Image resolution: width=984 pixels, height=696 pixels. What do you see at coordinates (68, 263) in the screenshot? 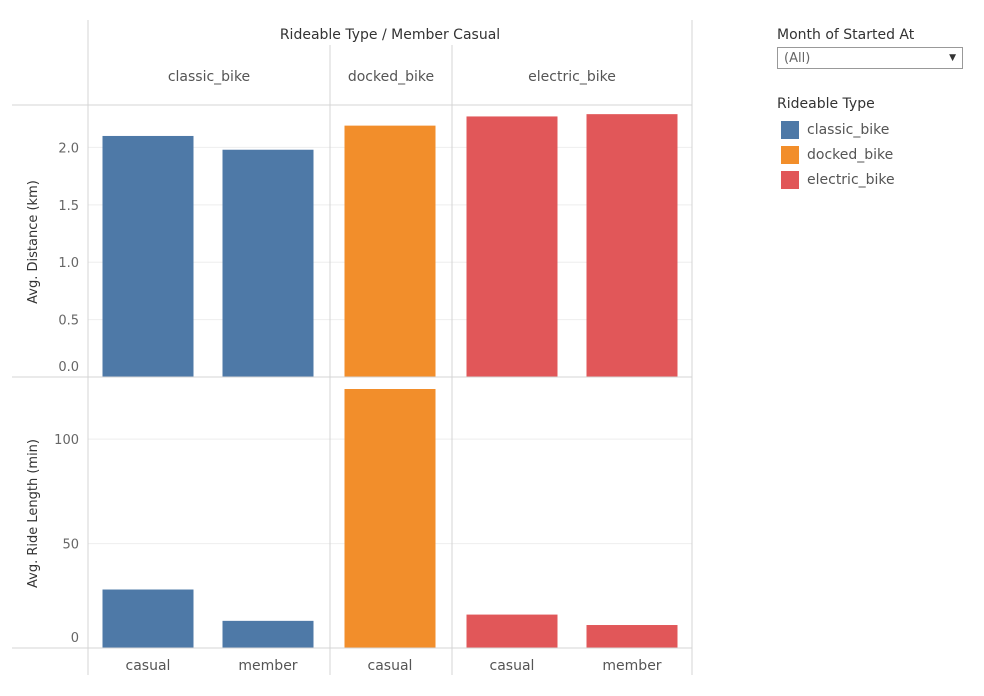
I see `y-tick-label: 1.0` at bounding box center [68, 263].